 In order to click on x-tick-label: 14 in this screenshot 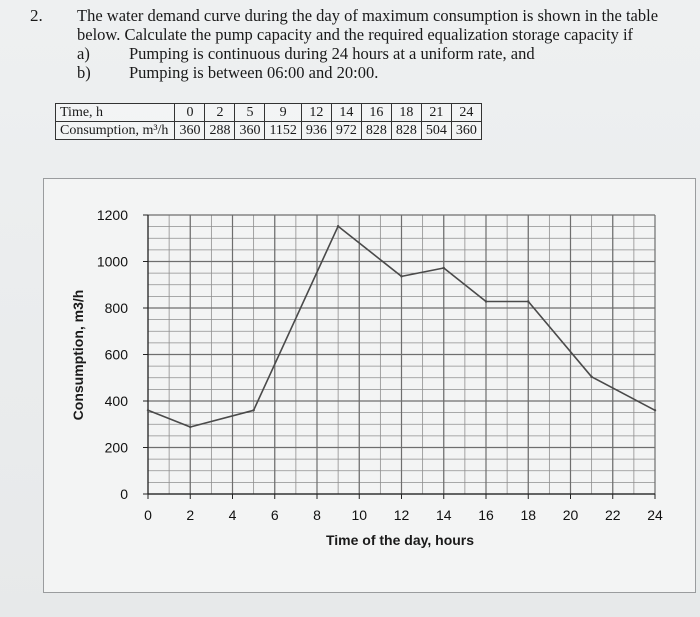, I will do `click(444, 515)`.